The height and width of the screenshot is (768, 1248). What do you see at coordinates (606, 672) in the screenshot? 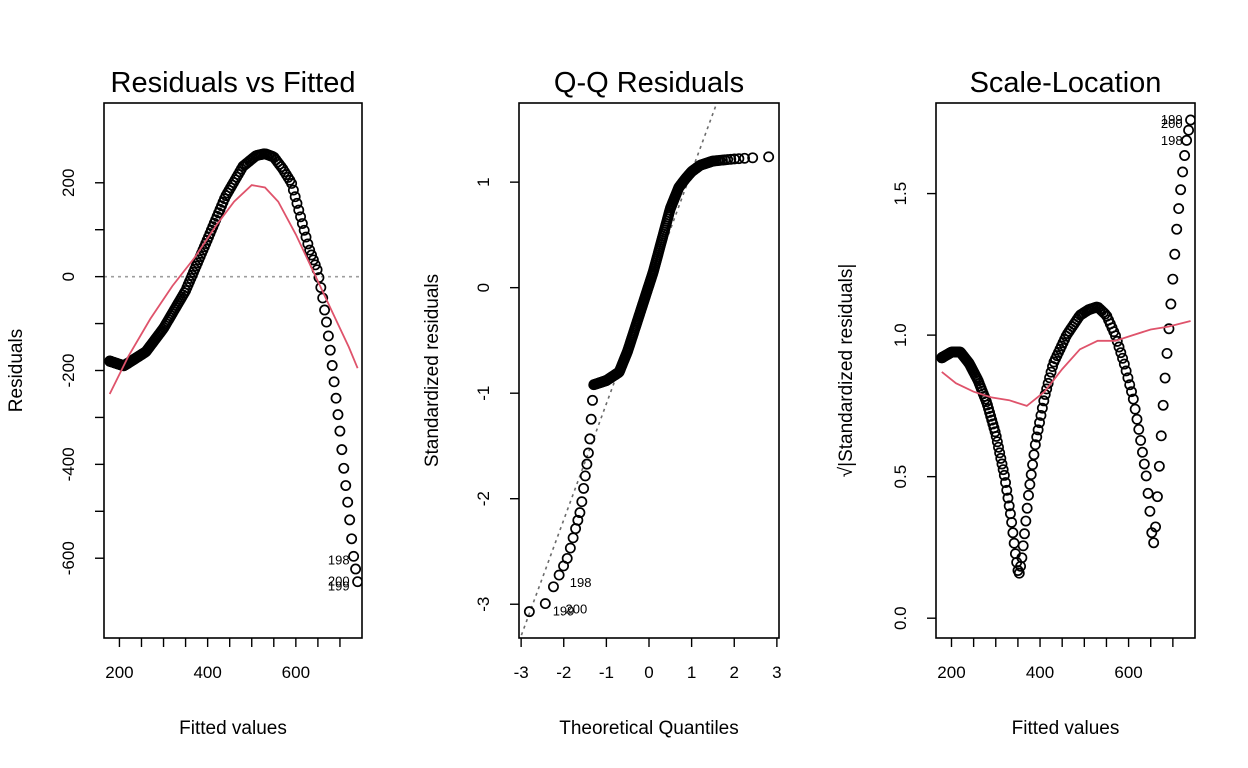
I see `x-tick-label: -1` at bounding box center [606, 672].